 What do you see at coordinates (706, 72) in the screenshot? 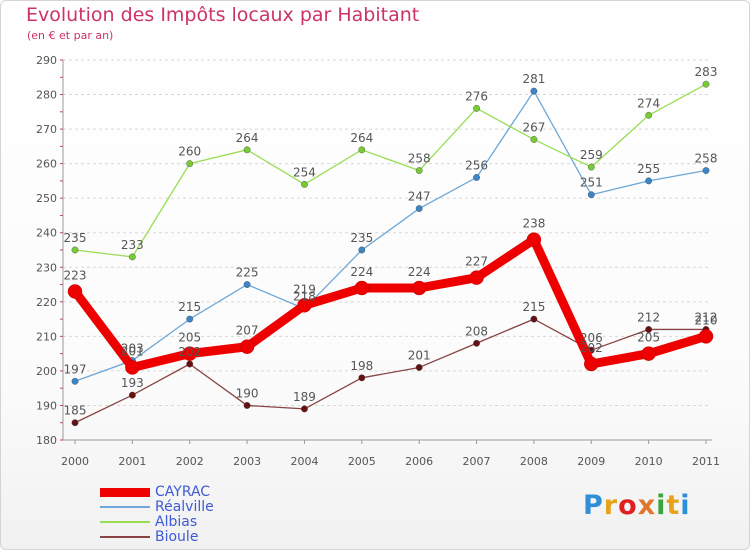
I see `data-label-albias: 283` at bounding box center [706, 72].